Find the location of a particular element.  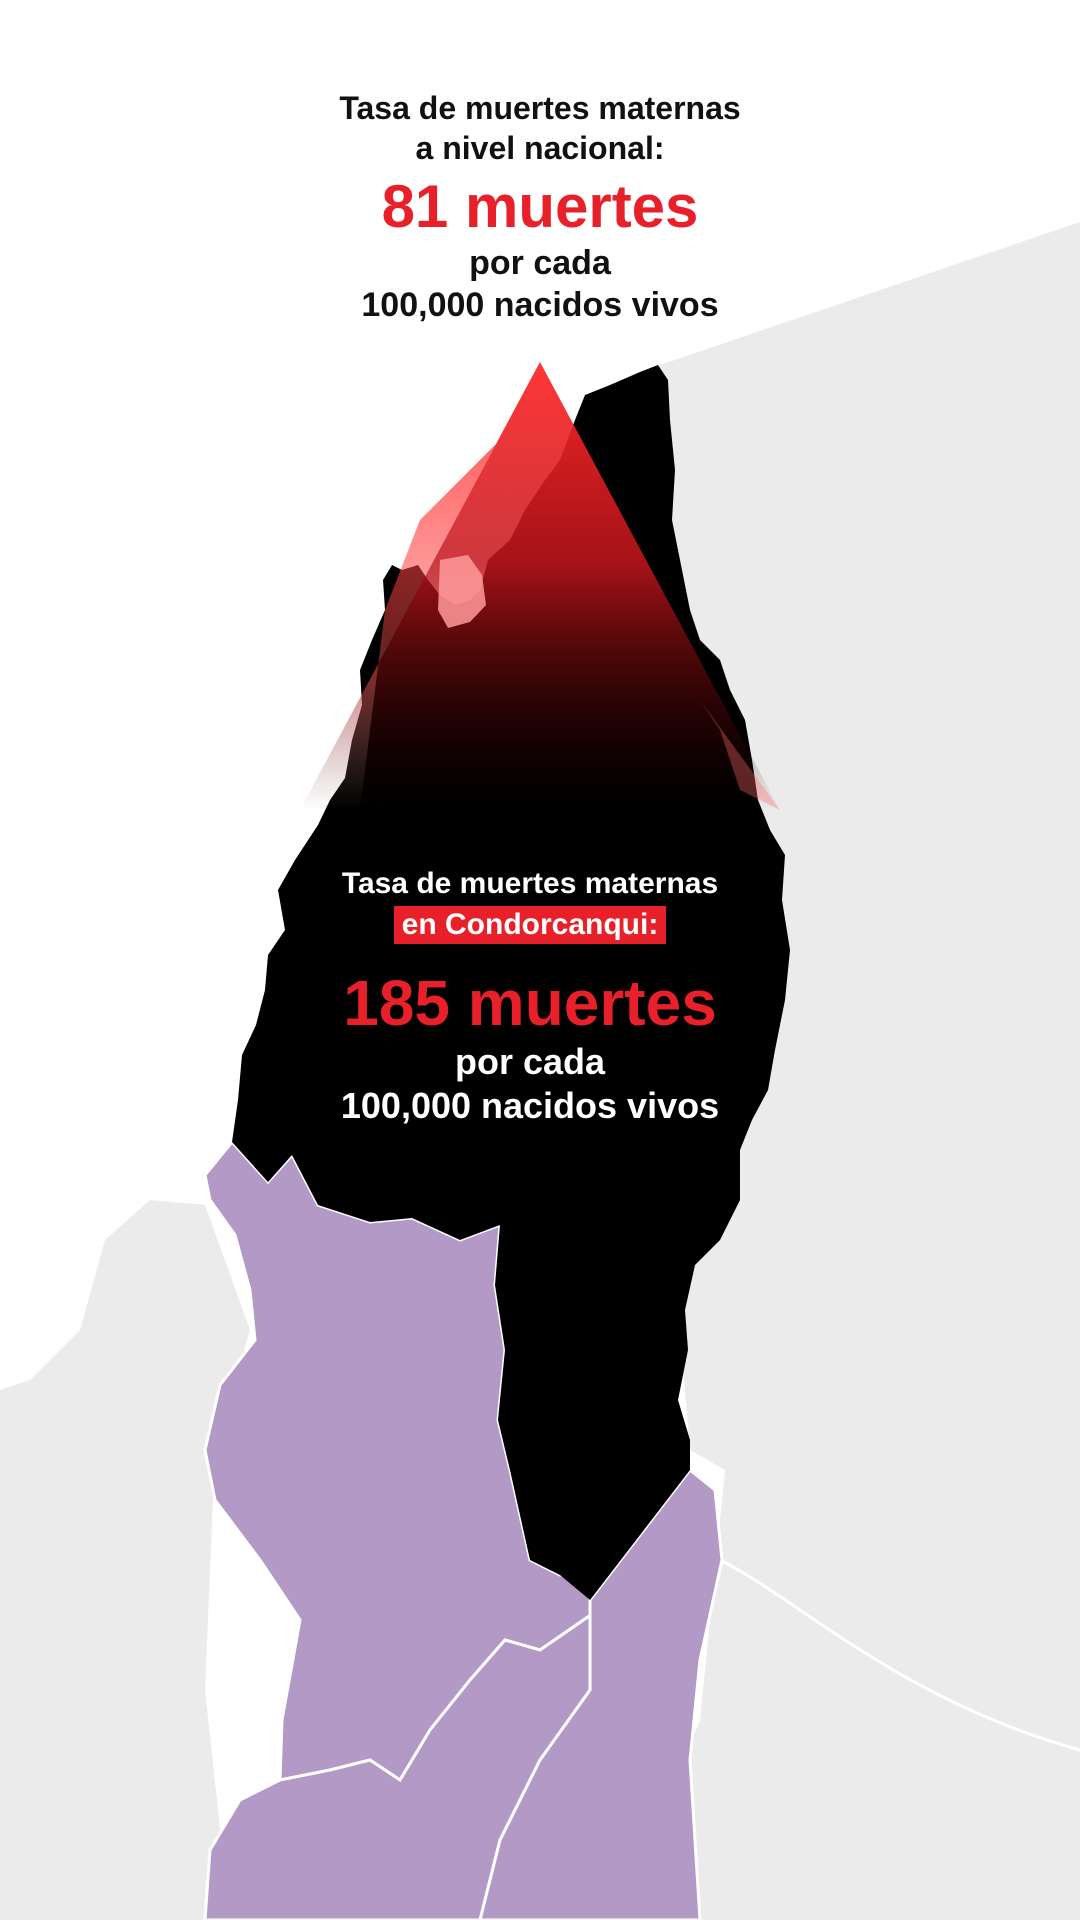

local-rate-label: Tasa de muertes maternas is located at coordinates (530, 883).